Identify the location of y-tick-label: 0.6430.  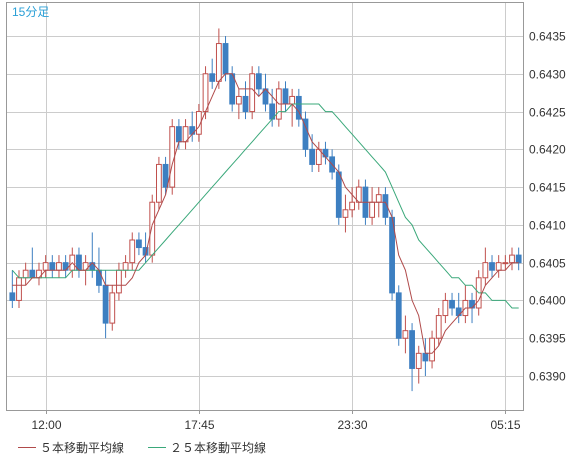
(547, 75).